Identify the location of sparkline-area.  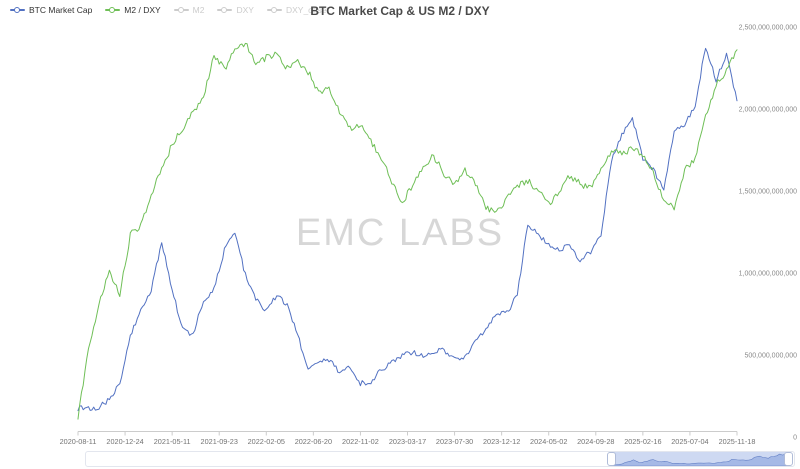
(700, 460).